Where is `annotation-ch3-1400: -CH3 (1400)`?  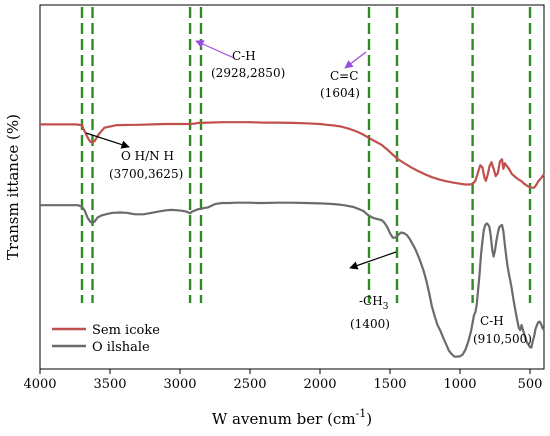
annotation-ch3-1400: -CH3 (1400) is located at coordinates (373, 291).